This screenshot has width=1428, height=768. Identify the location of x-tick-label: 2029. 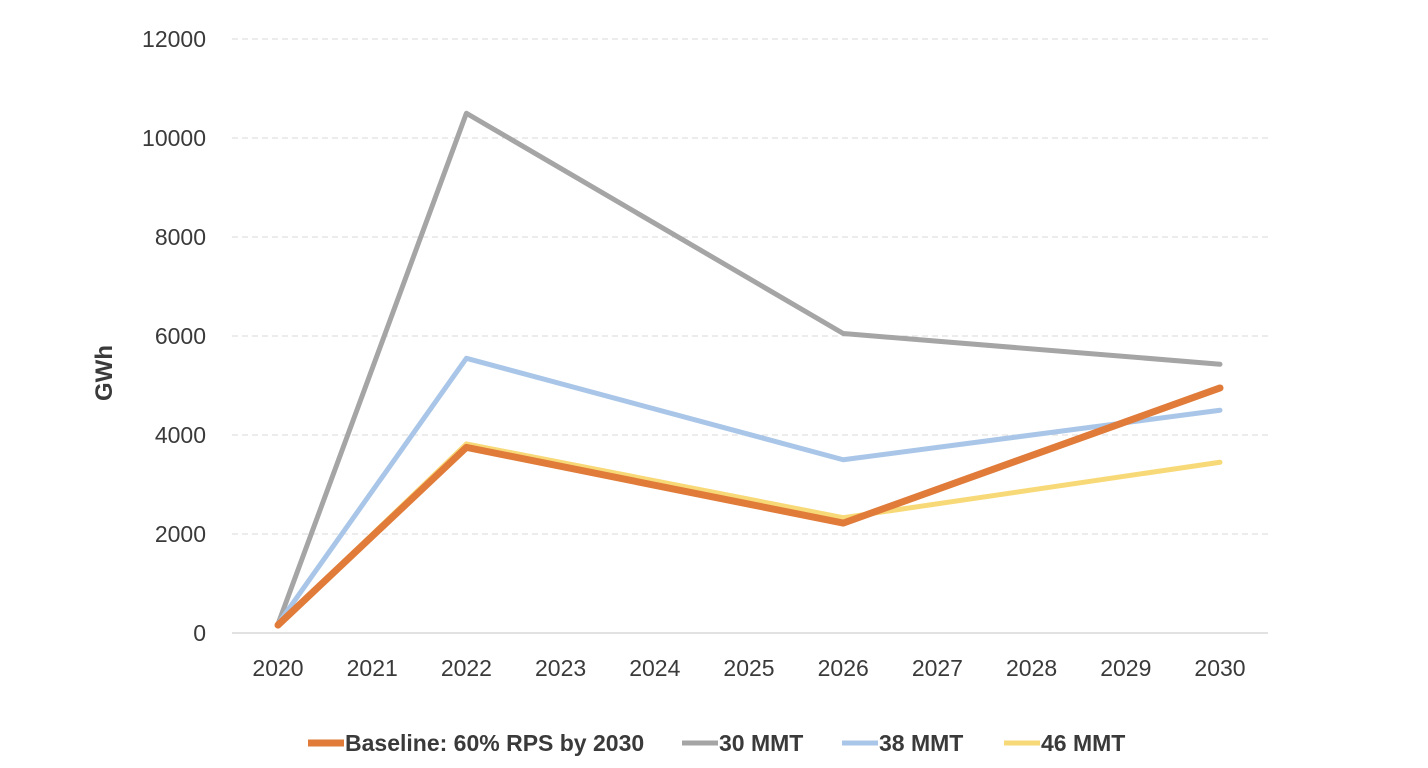
(1125, 668).